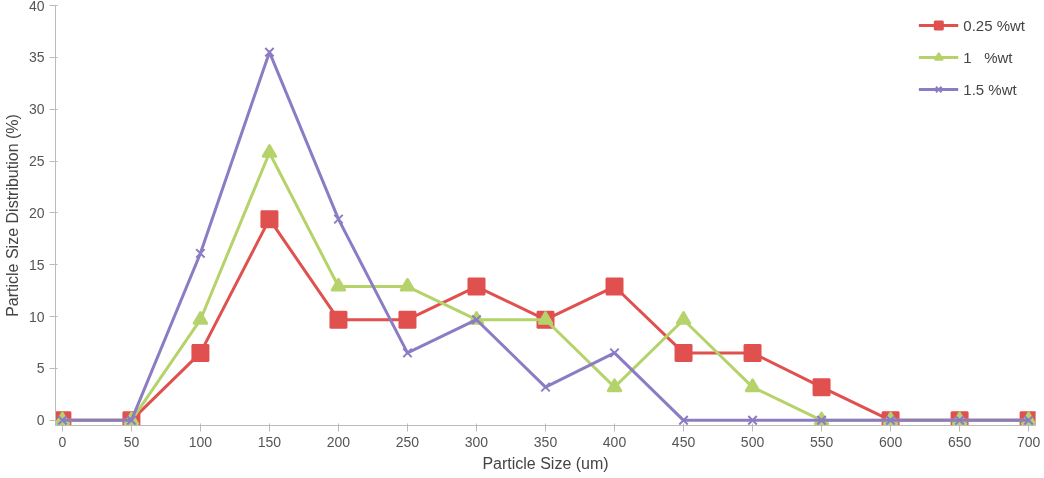 The width and height of the screenshot is (1044, 478). I want to click on x-tick-label: 500, so click(752, 441).